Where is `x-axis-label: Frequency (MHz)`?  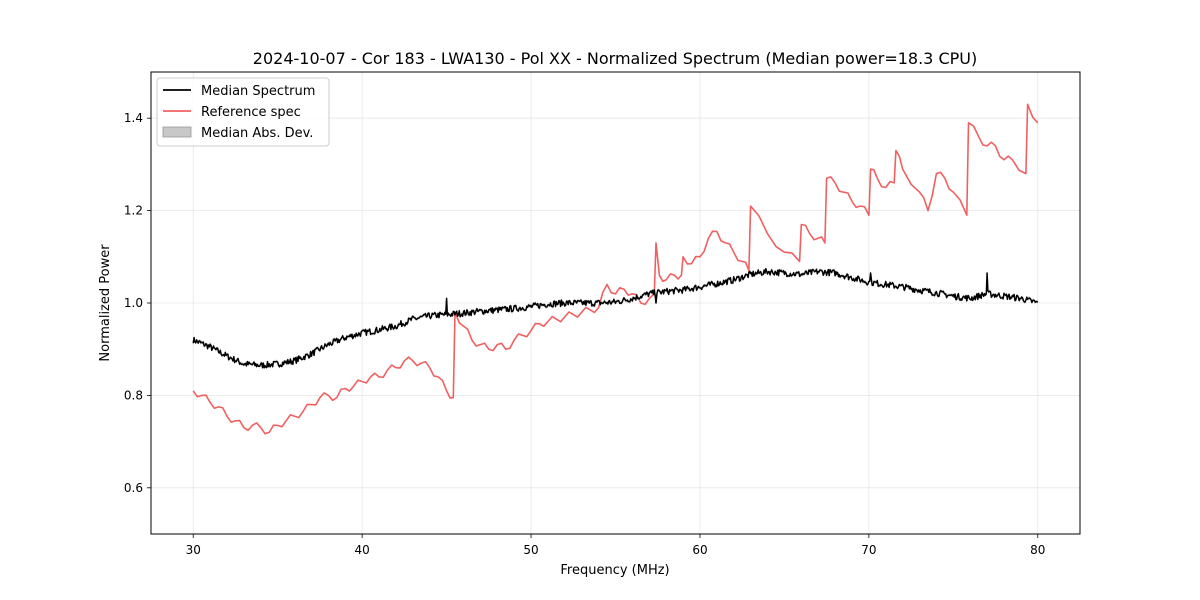 x-axis-label: Frequency (MHz) is located at coordinates (614, 570).